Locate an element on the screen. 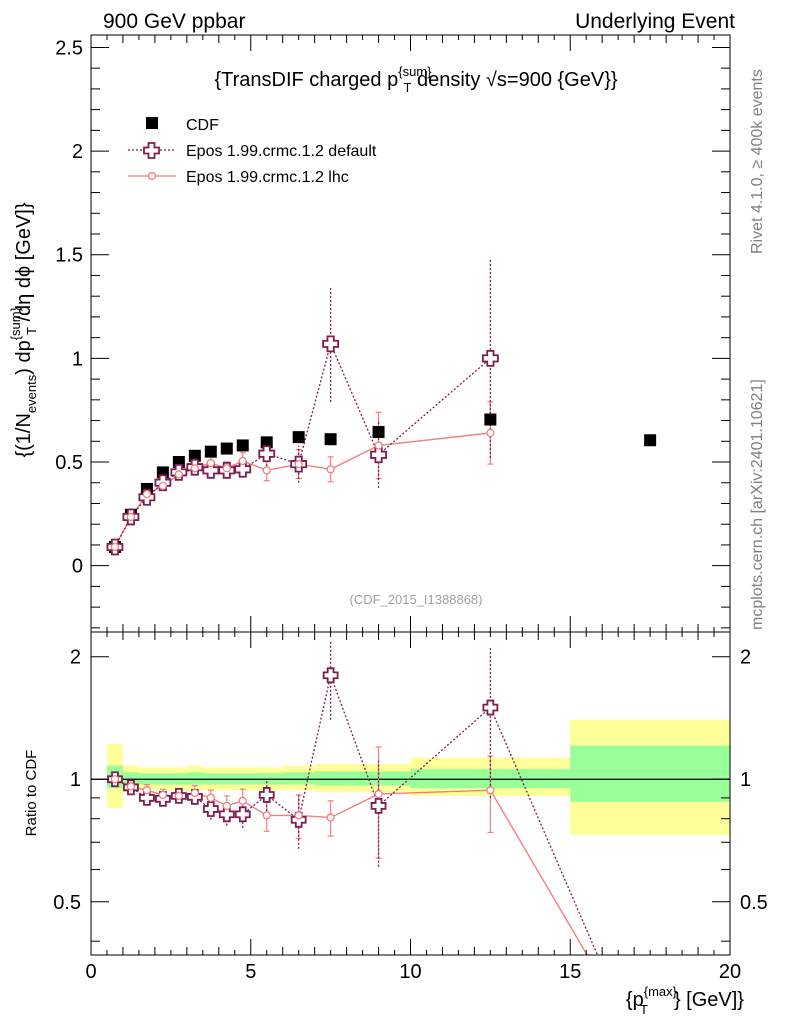 The height and width of the screenshot is (1024, 786). y-tick-label: 1 is located at coordinates (77, 359).